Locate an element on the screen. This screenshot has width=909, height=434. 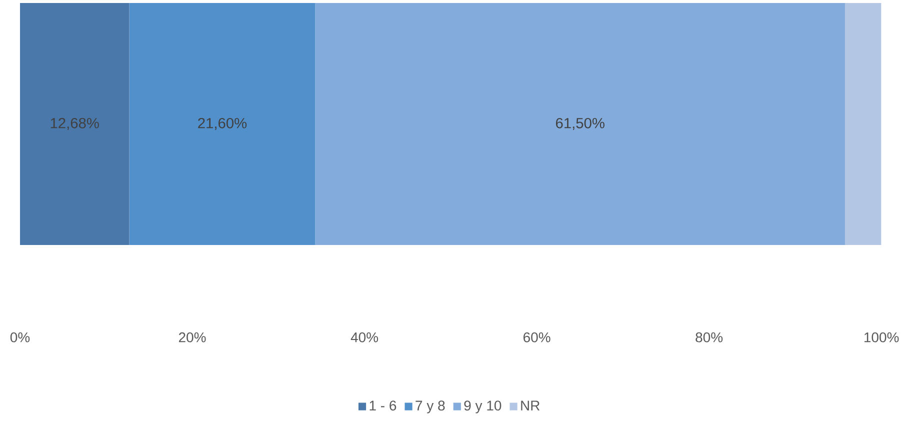
data-label: 21,60% is located at coordinates (222, 124).